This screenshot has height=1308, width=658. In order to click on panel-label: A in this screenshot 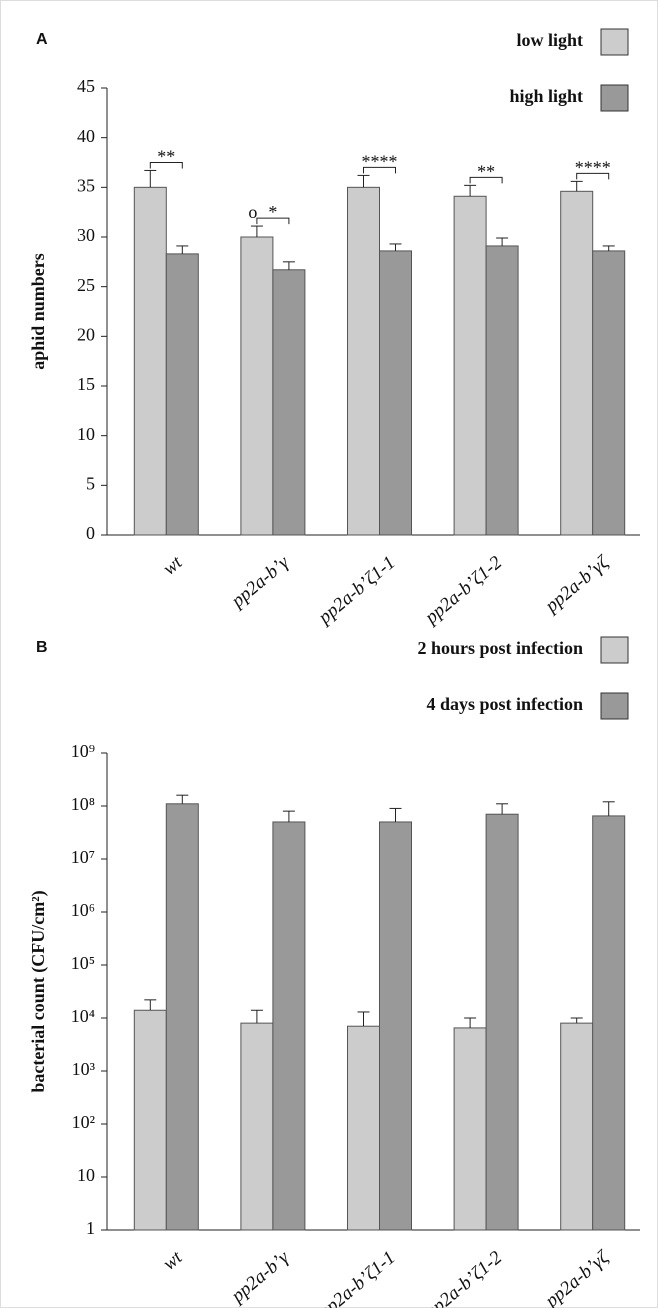, I will do `click(42, 39)`.